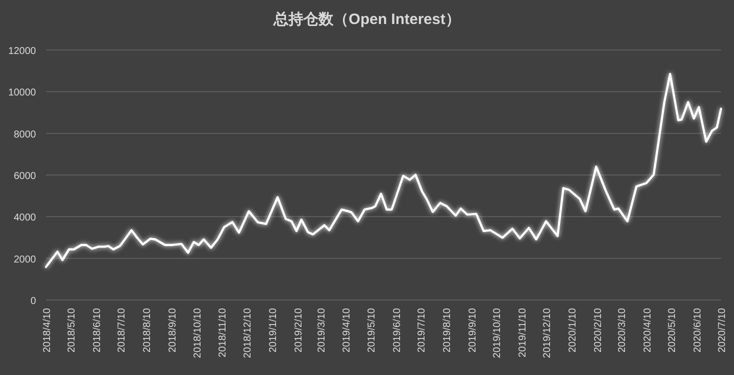  I want to click on x-tick-label: 2018/6/10, so click(98, 330).